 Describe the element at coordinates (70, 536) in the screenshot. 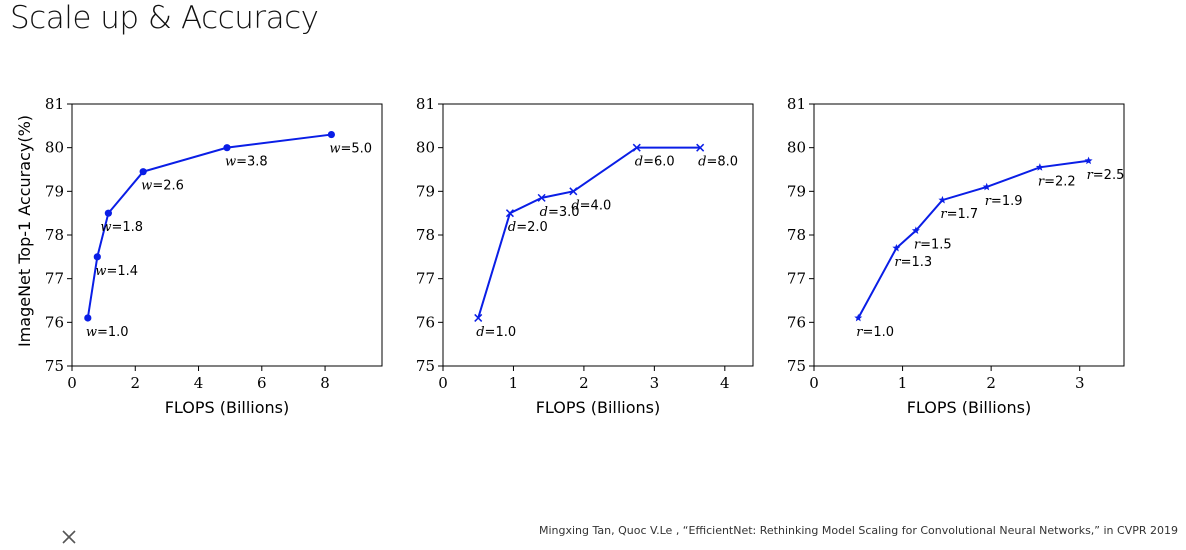

I see `close-icon` at that location.